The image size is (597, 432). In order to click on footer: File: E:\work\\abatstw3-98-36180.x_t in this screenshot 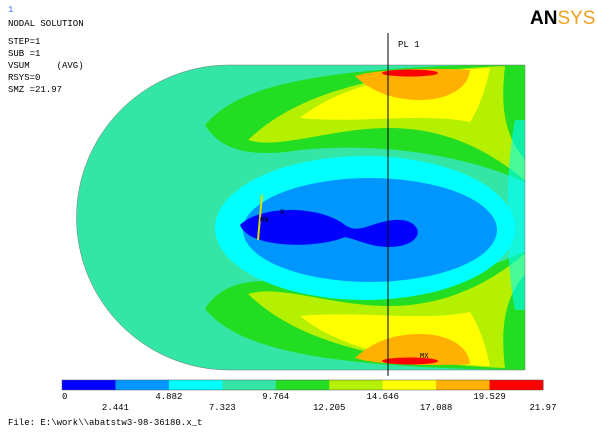, I will do `click(105, 423)`.